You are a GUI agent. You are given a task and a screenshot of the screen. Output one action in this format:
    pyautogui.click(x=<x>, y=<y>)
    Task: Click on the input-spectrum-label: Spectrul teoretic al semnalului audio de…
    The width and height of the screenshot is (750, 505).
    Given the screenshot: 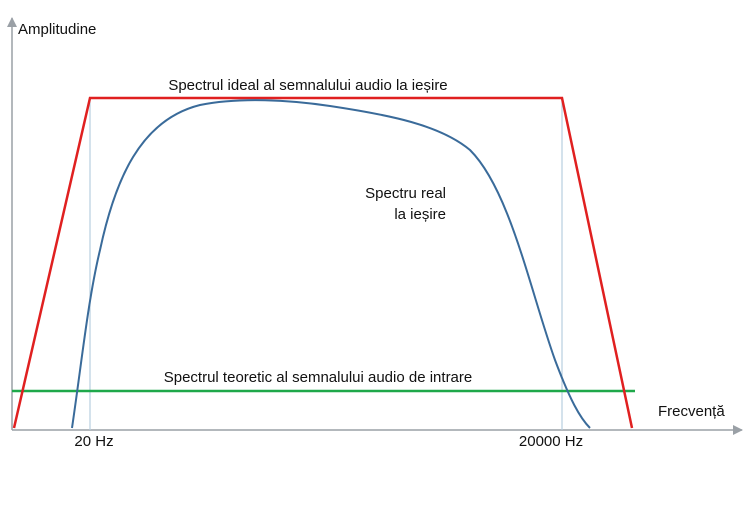 What is the action you would take?
    pyautogui.click(x=318, y=377)
    